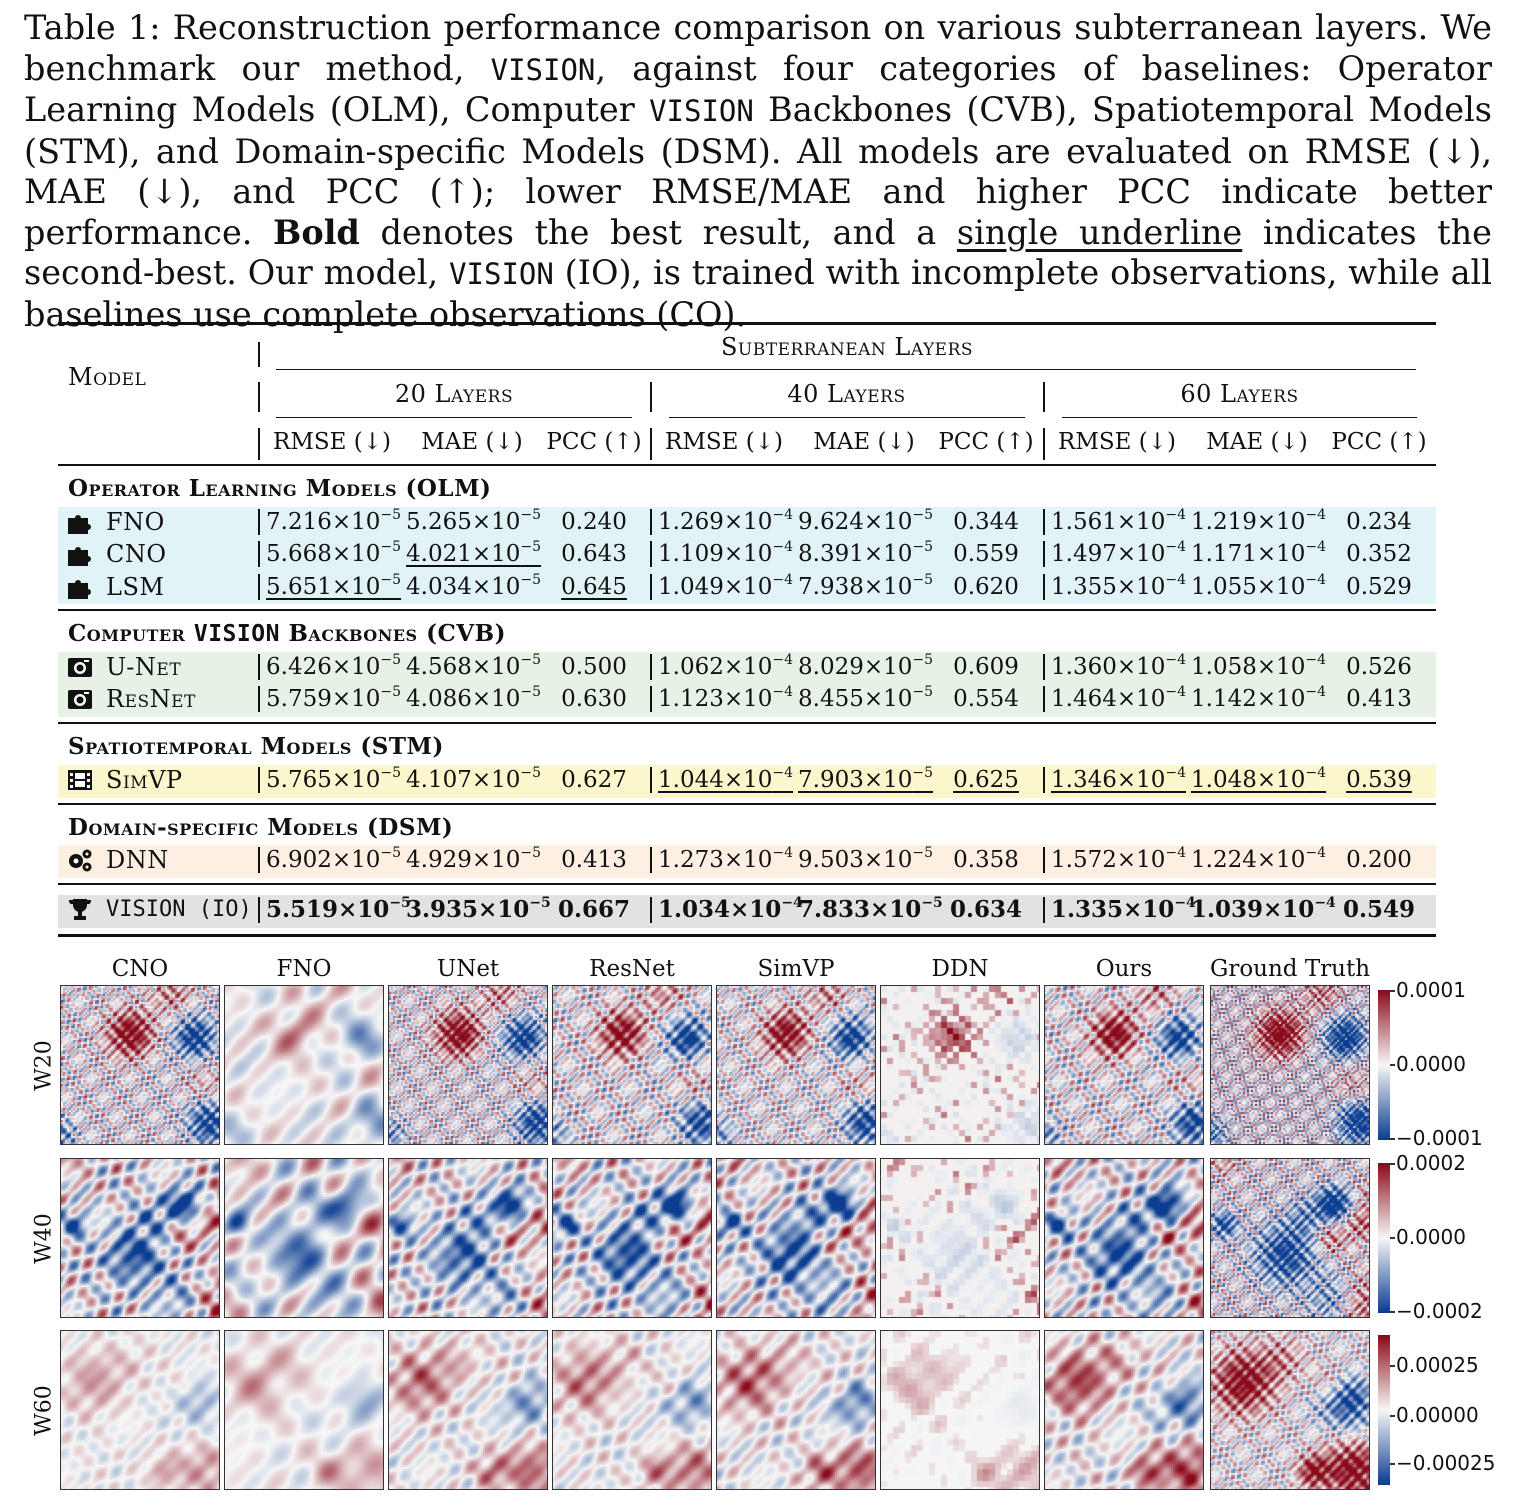 This screenshot has height=1512, width=1516. What do you see at coordinates (1259, 698) in the screenshot?
I see `table-cell: 1.142×10−4` at bounding box center [1259, 698].